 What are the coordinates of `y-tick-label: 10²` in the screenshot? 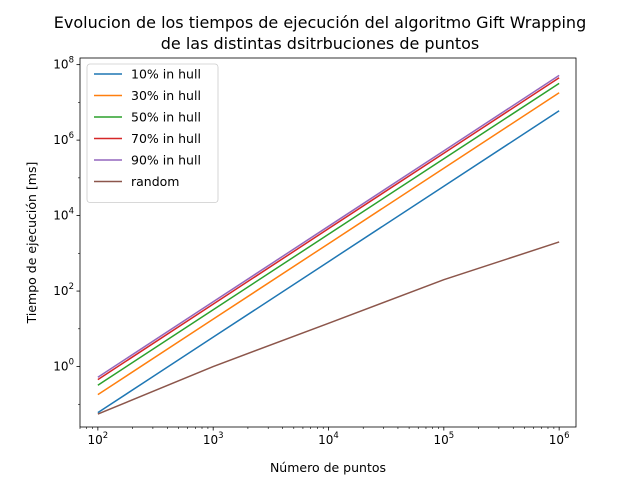 It's located at (63, 290).